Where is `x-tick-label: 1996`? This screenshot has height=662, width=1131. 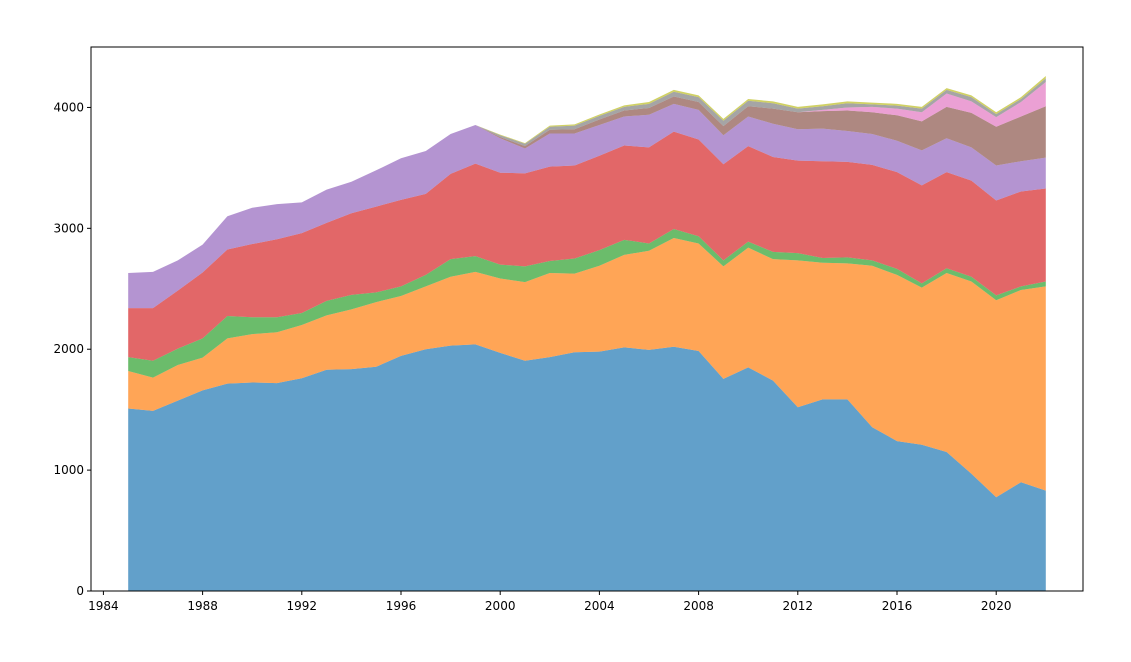
x-tick-label: 1996 is located at coordinates (401, 606).